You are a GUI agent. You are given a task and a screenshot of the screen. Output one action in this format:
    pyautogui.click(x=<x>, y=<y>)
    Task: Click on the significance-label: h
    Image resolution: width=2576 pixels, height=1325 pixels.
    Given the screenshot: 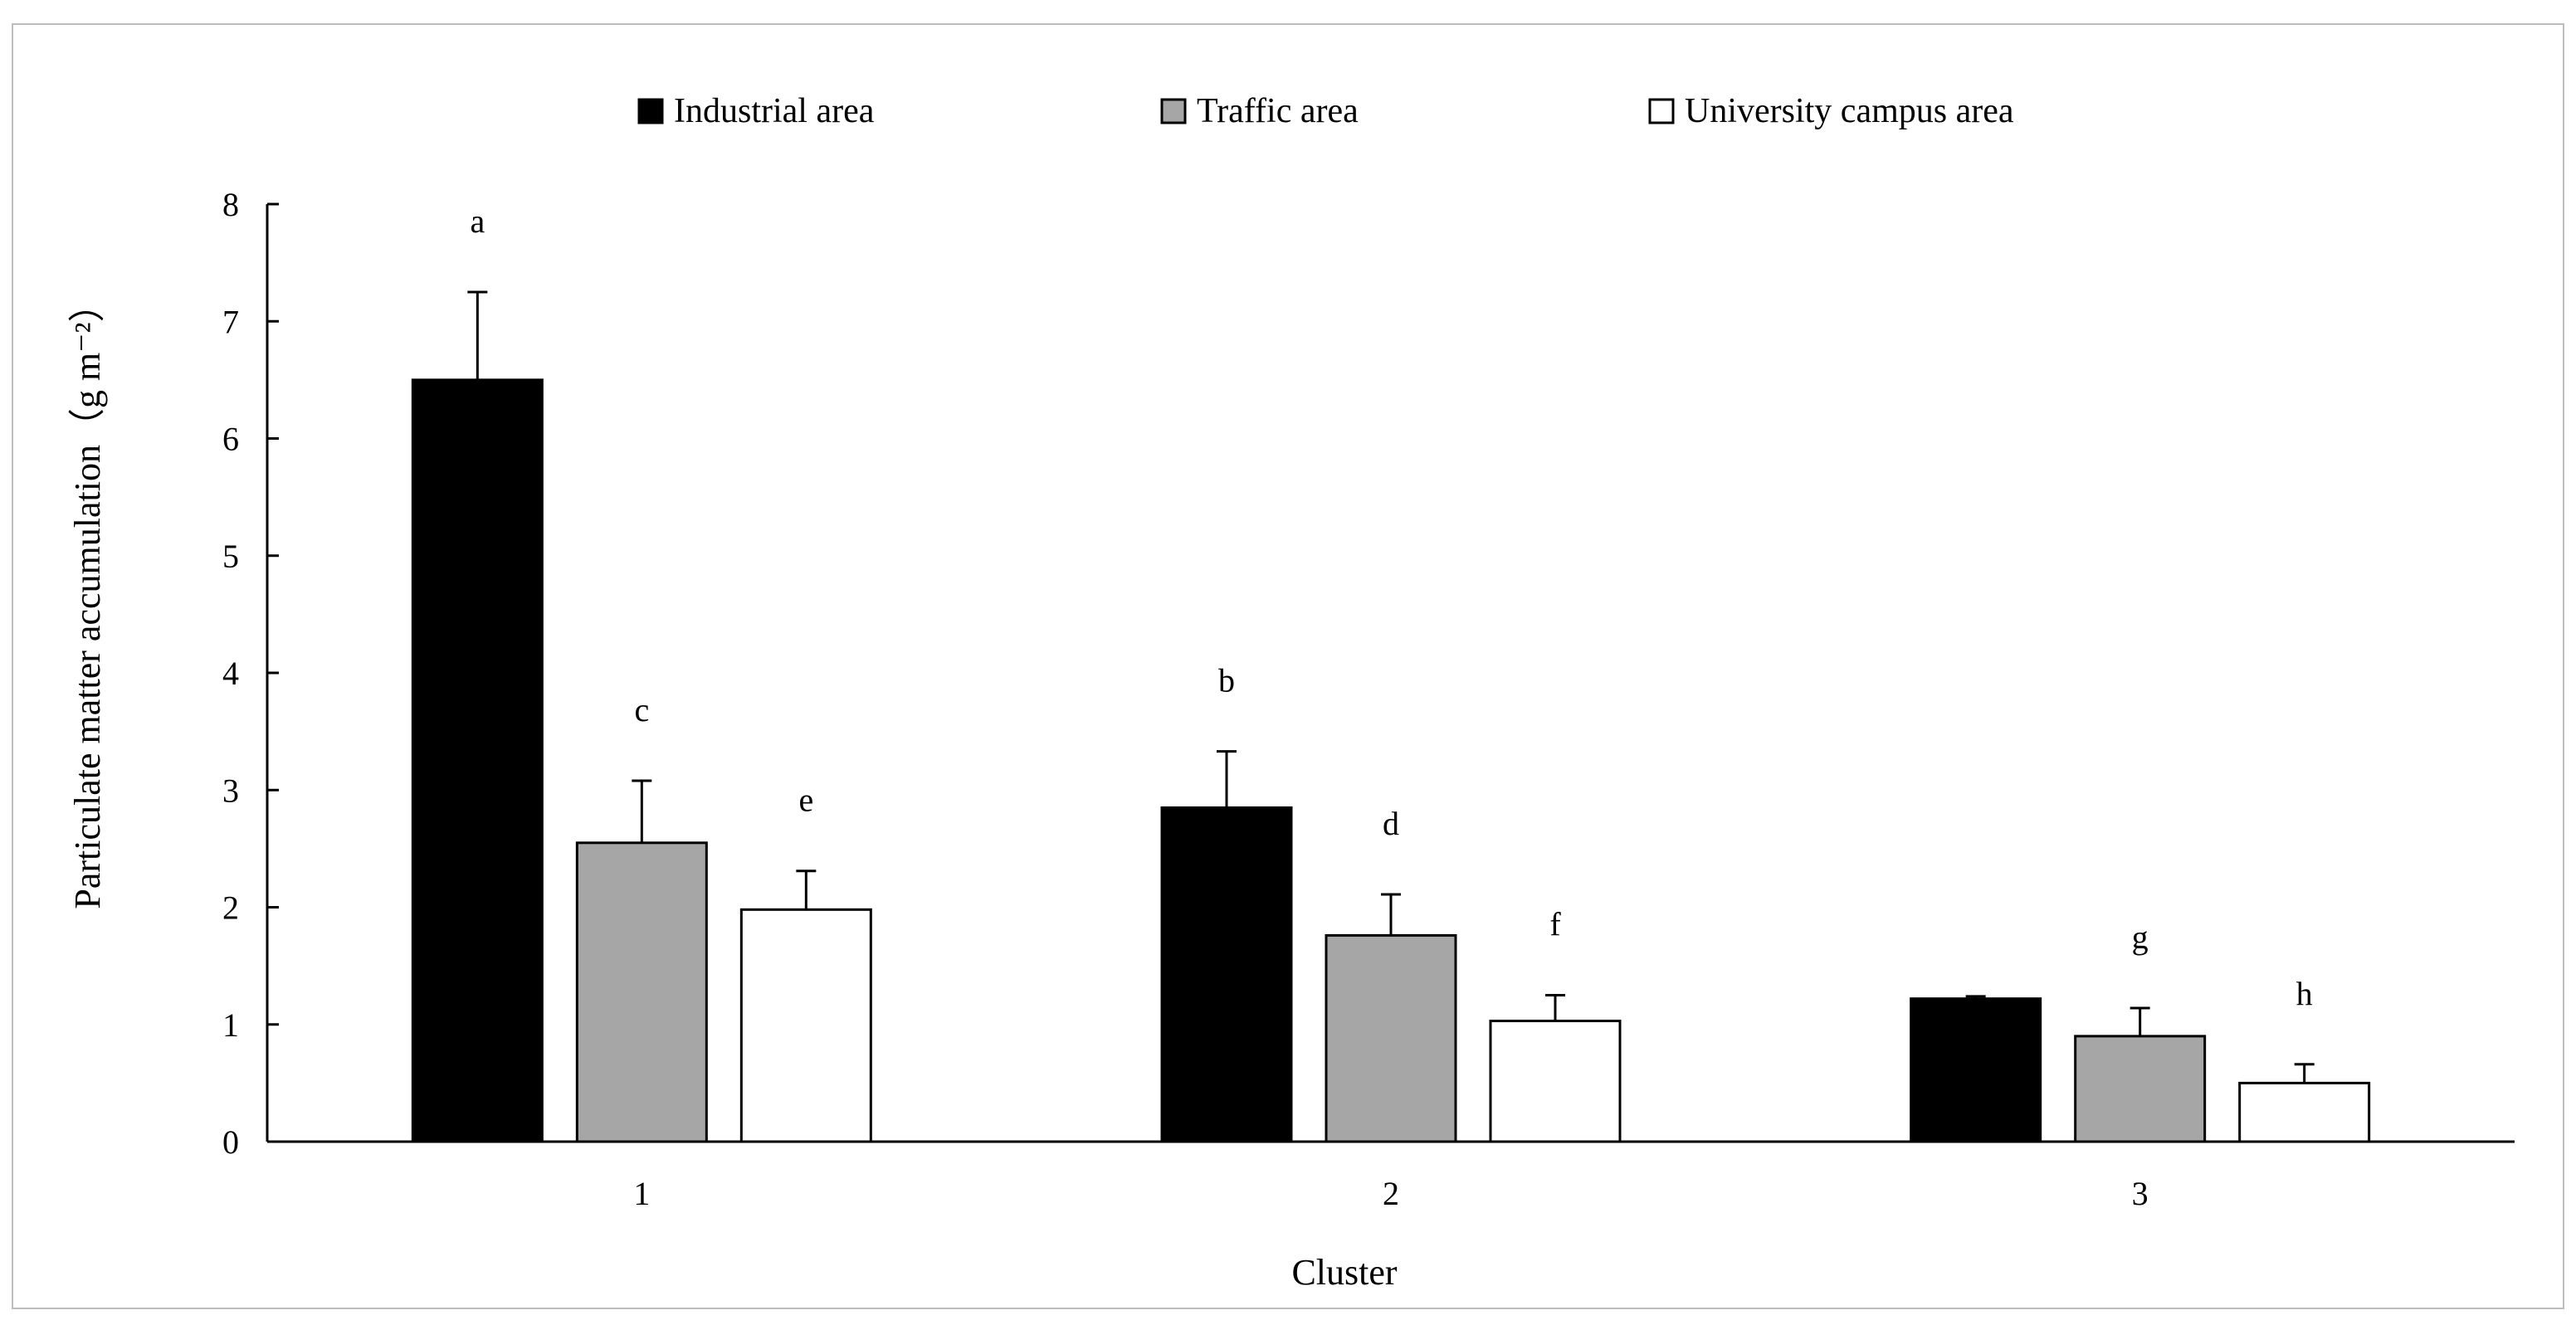 What is the action you would take?
    pyautogui.click(x=2304, y=993)
    